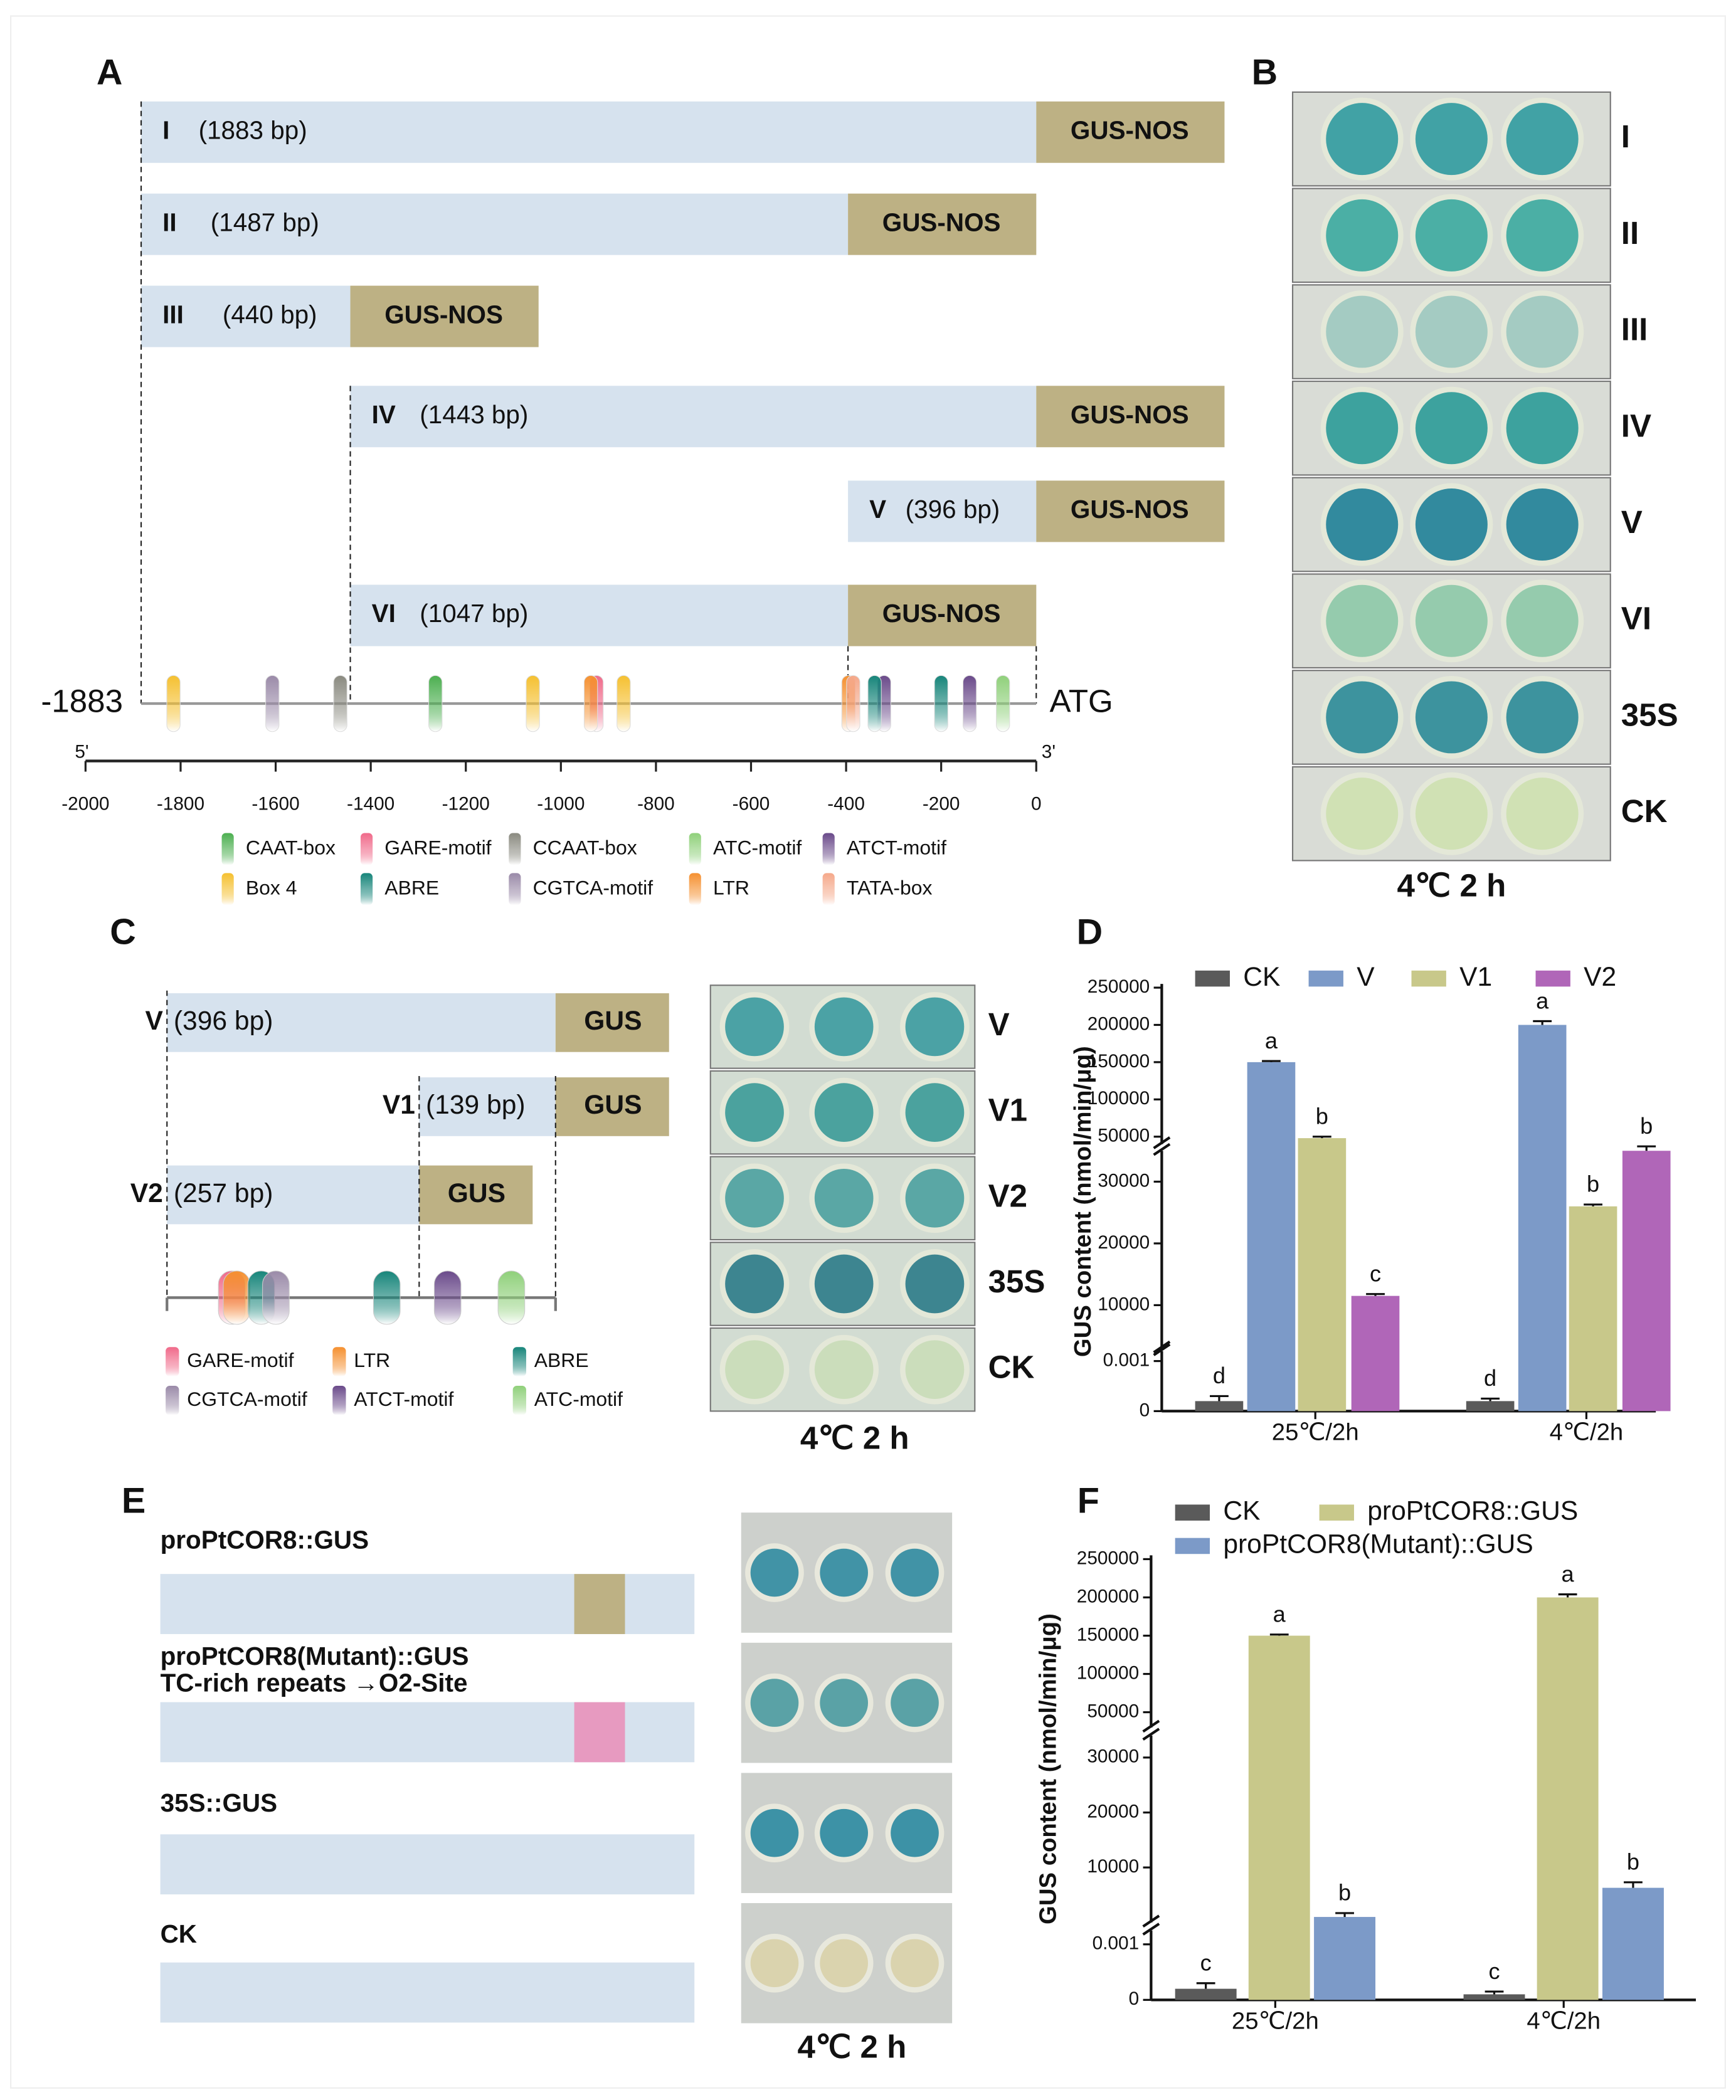 Image resolution: width=1736 pixels, height=2100 pixels. I want to click on legend-label: proPtCOR8::GUS, so click(1472, 1511).